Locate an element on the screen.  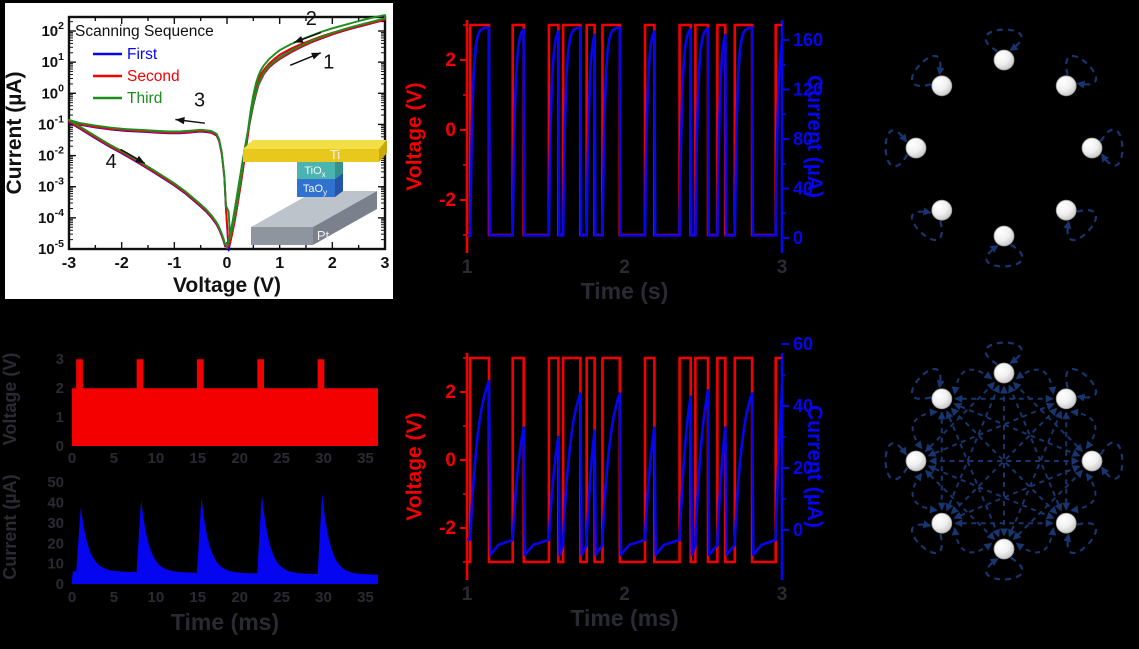
inset-ti-label: Ti is located at coordinates (335, 154).